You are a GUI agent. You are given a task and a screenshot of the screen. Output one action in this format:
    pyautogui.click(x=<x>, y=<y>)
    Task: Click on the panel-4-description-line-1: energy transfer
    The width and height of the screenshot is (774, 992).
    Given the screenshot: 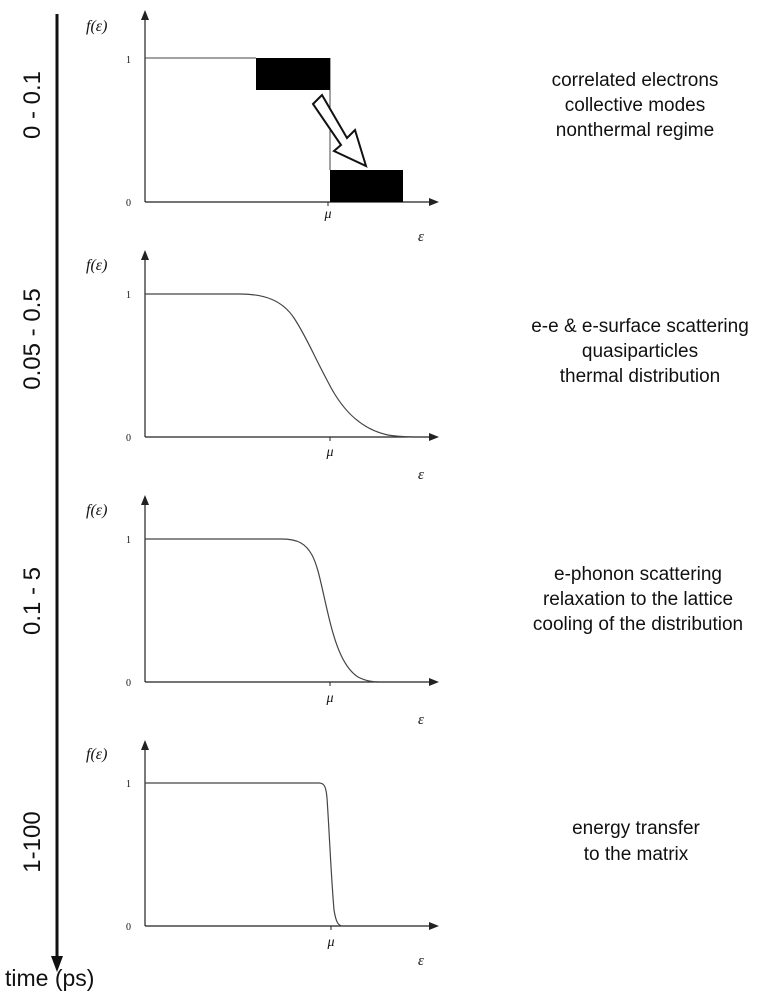 What is the action you would take?
    pyautogui.click(x=636, y=828)
    